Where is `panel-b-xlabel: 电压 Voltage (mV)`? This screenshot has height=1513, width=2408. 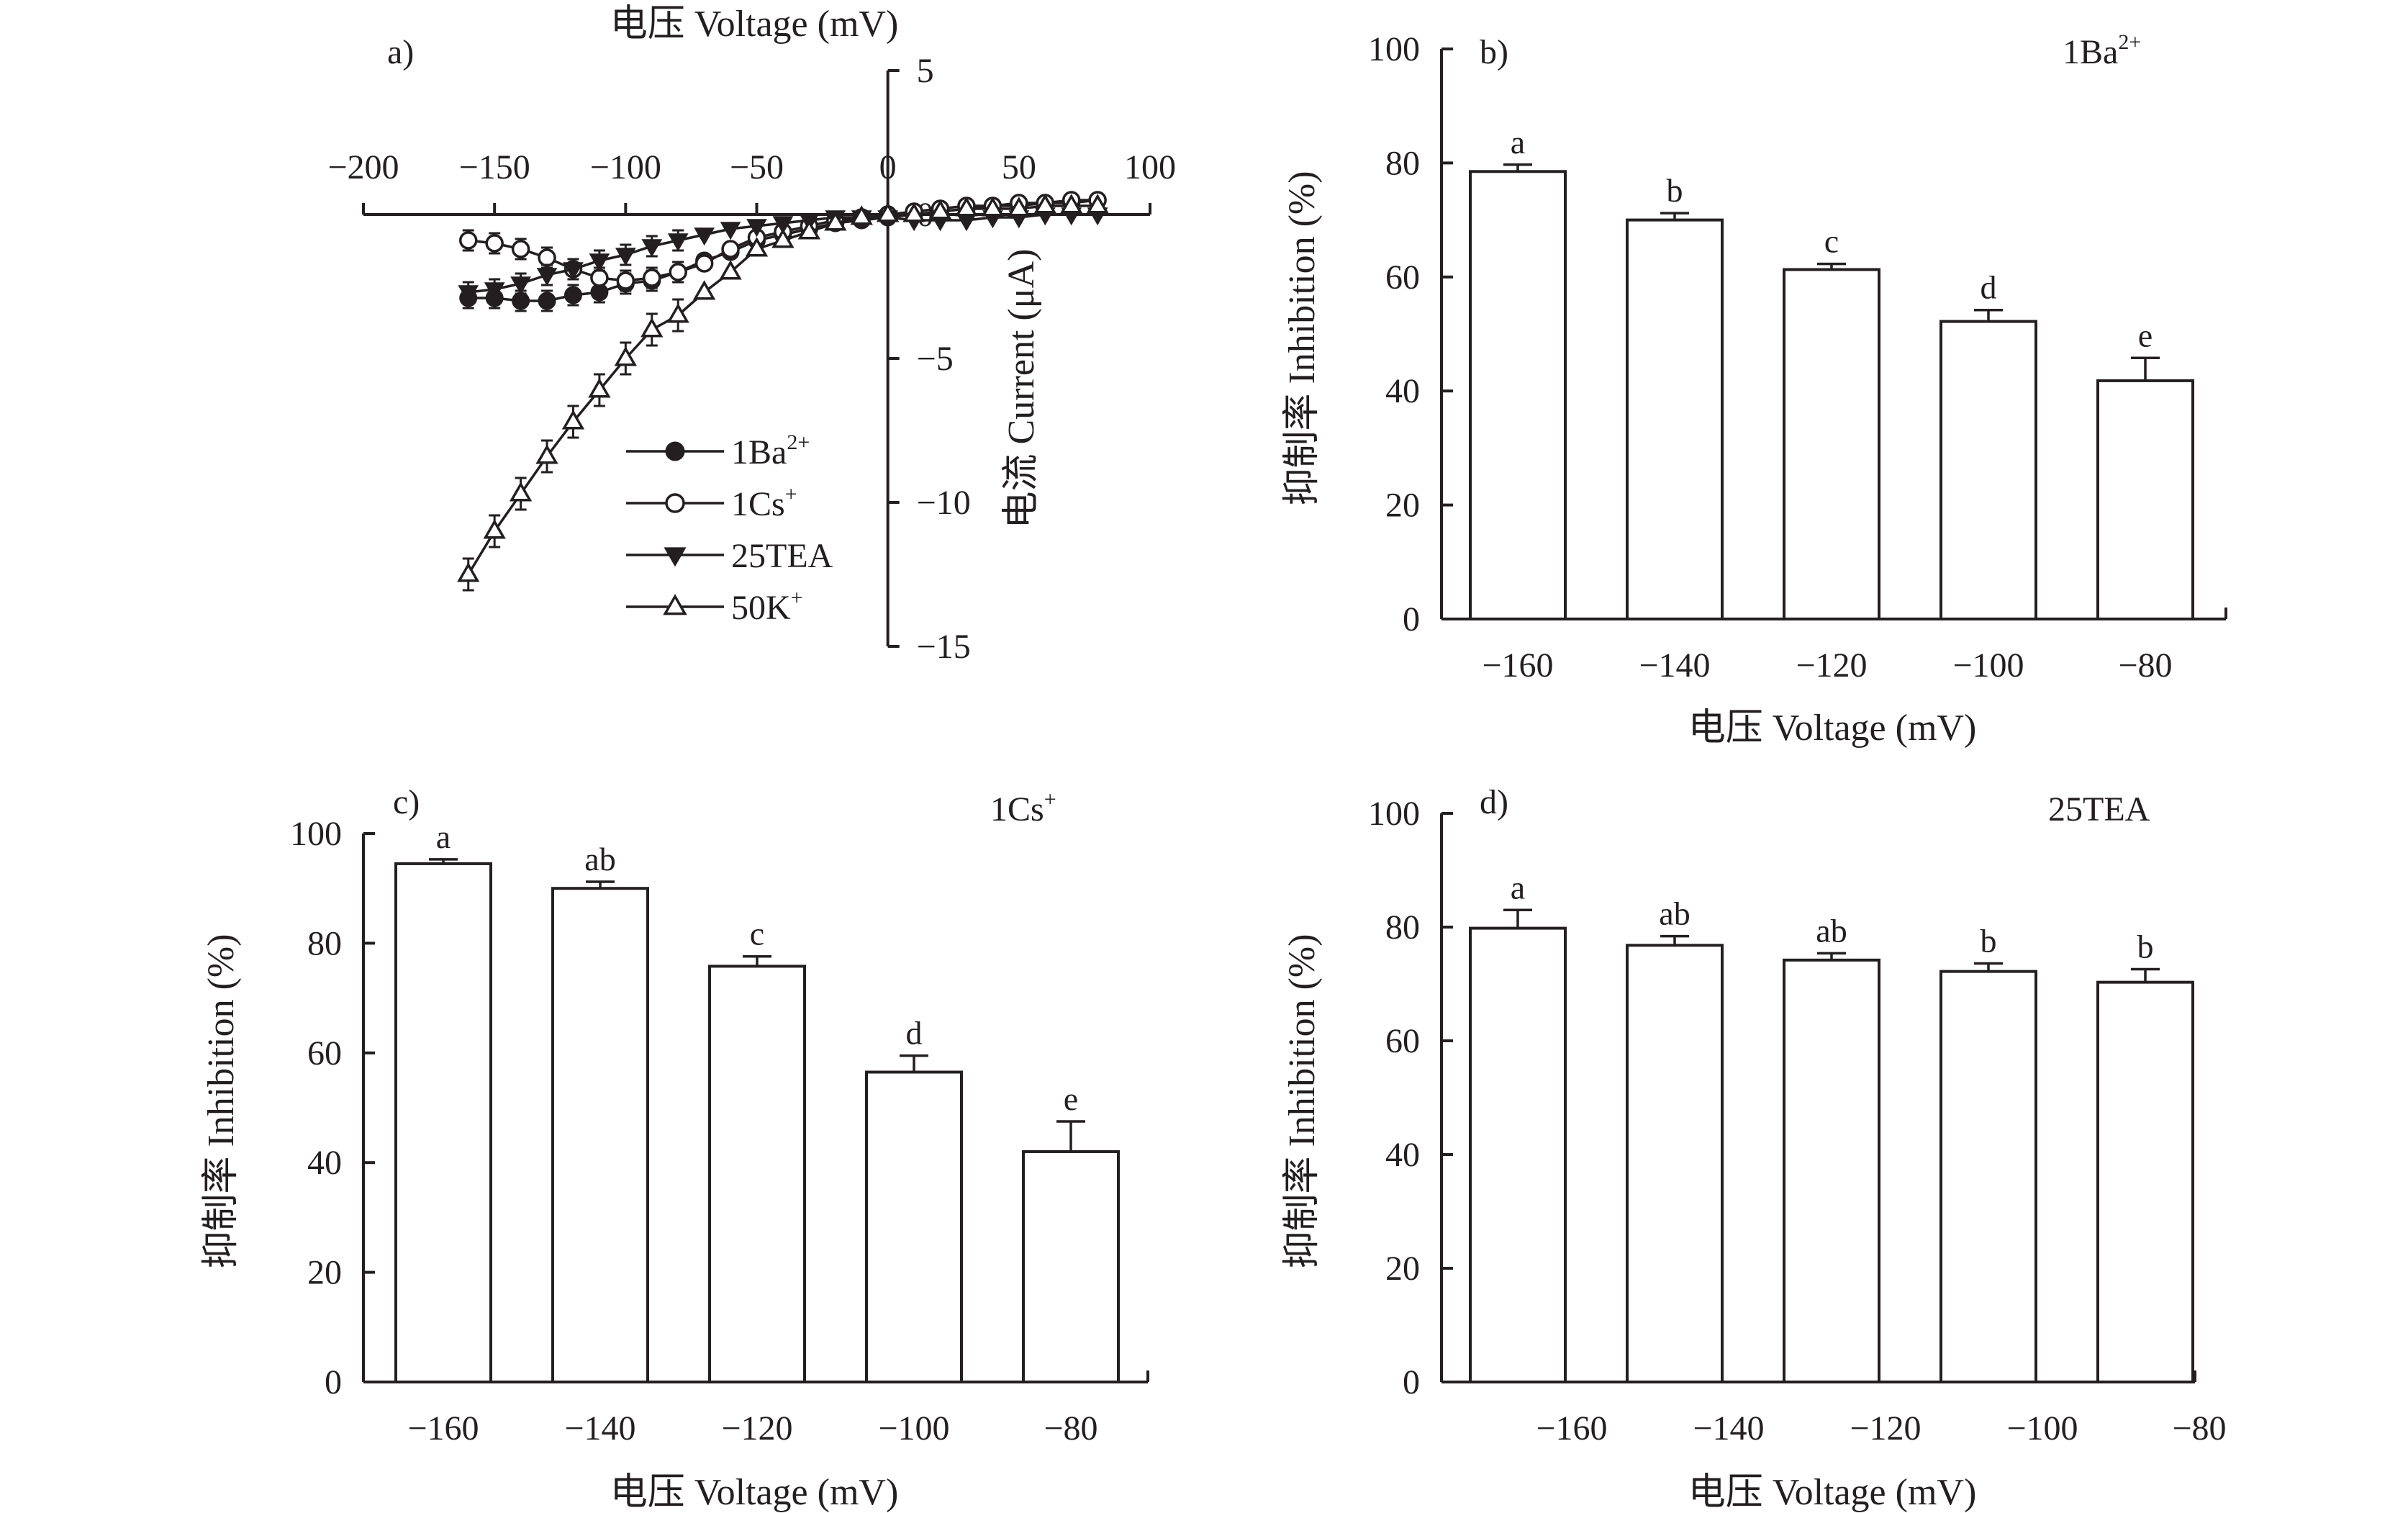
panel-b-xlabel: 电压 Voltage (mV) is located at coordinates (1832, 728).